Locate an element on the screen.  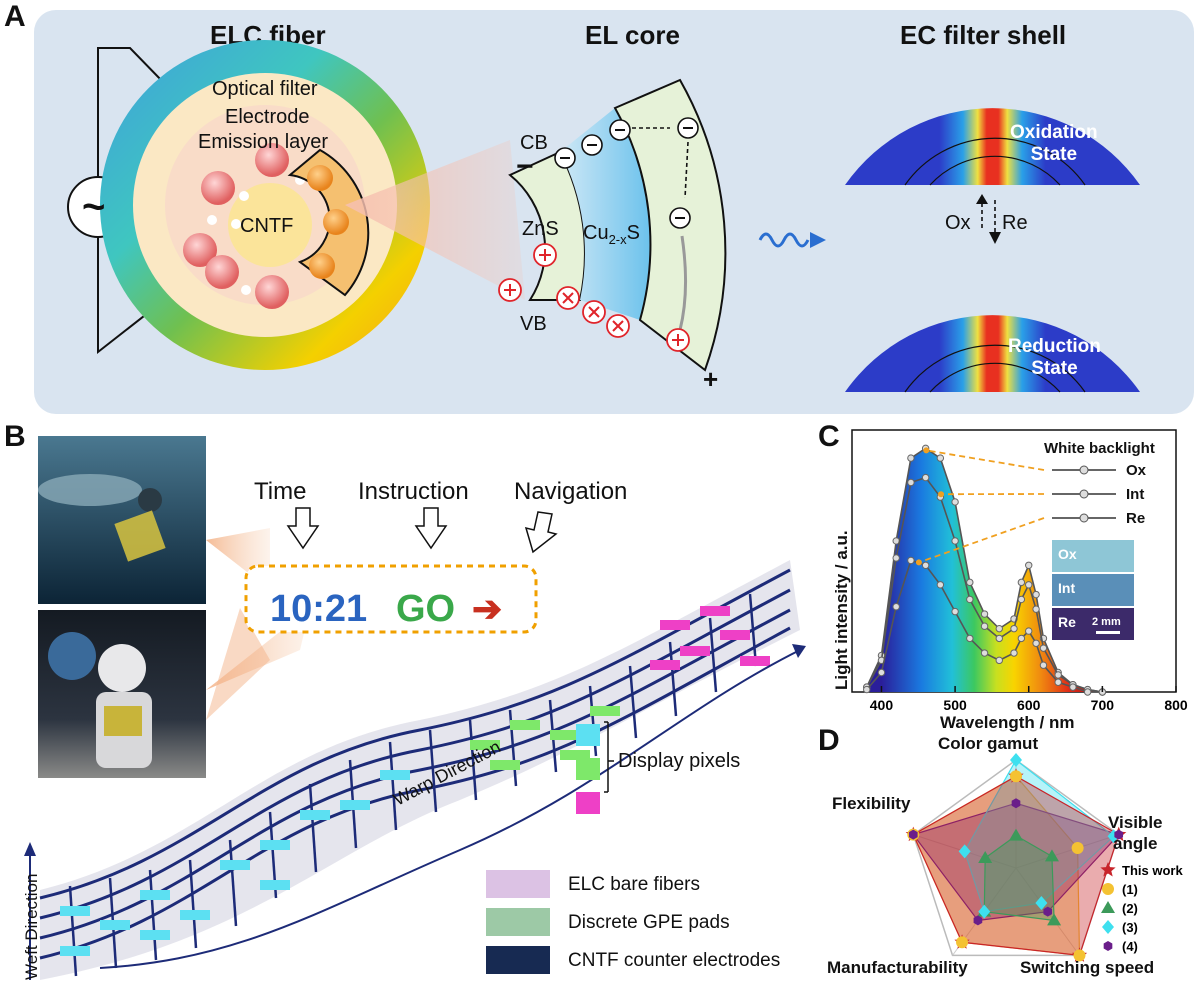
legend-title: White backlight is located at coordinates (1099, 448).